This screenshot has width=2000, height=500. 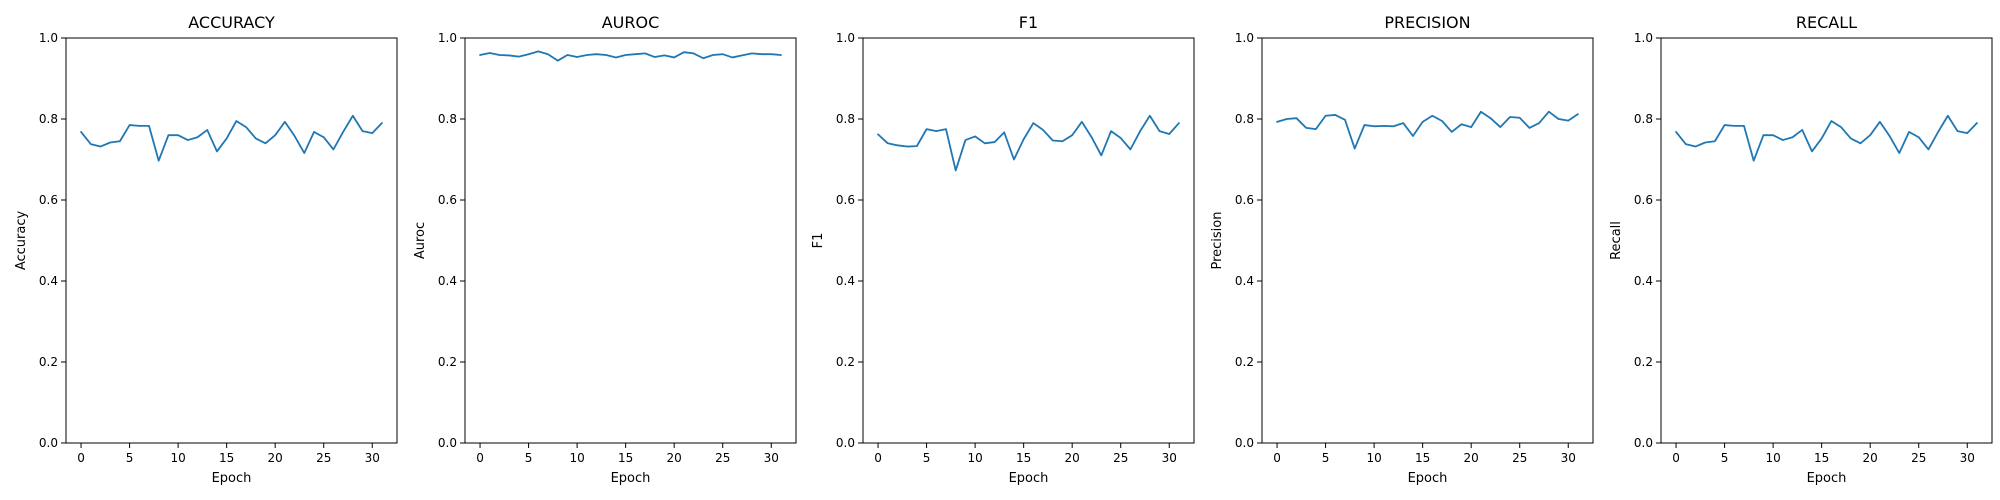 What do you see at coordinates (1616, 240) in the screenshot?
I see `y-axis-label: Recall` at bounding box center [1616, 240].